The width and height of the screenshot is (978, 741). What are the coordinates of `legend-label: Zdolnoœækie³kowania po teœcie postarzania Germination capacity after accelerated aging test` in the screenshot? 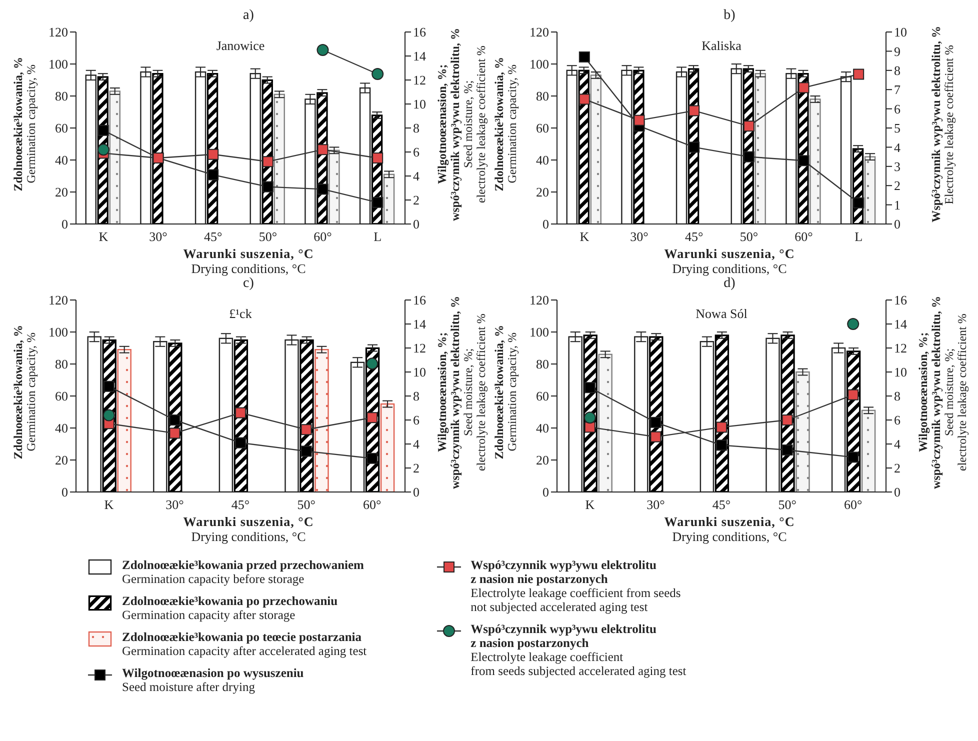 It's located at (244, 644).